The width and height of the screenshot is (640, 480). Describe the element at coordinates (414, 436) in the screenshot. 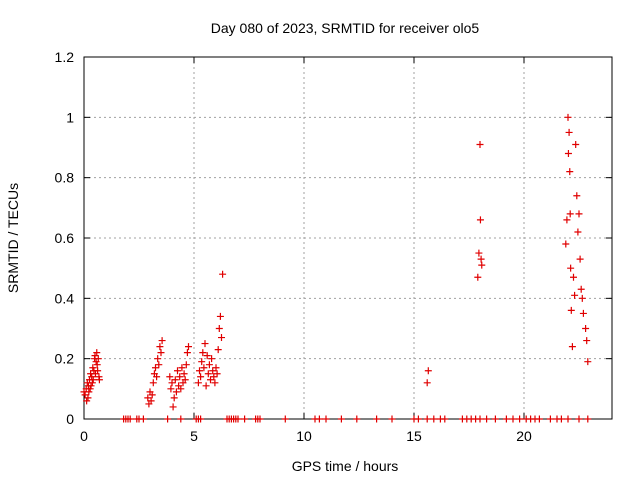

I see `x-tick-label: 15` at that location.